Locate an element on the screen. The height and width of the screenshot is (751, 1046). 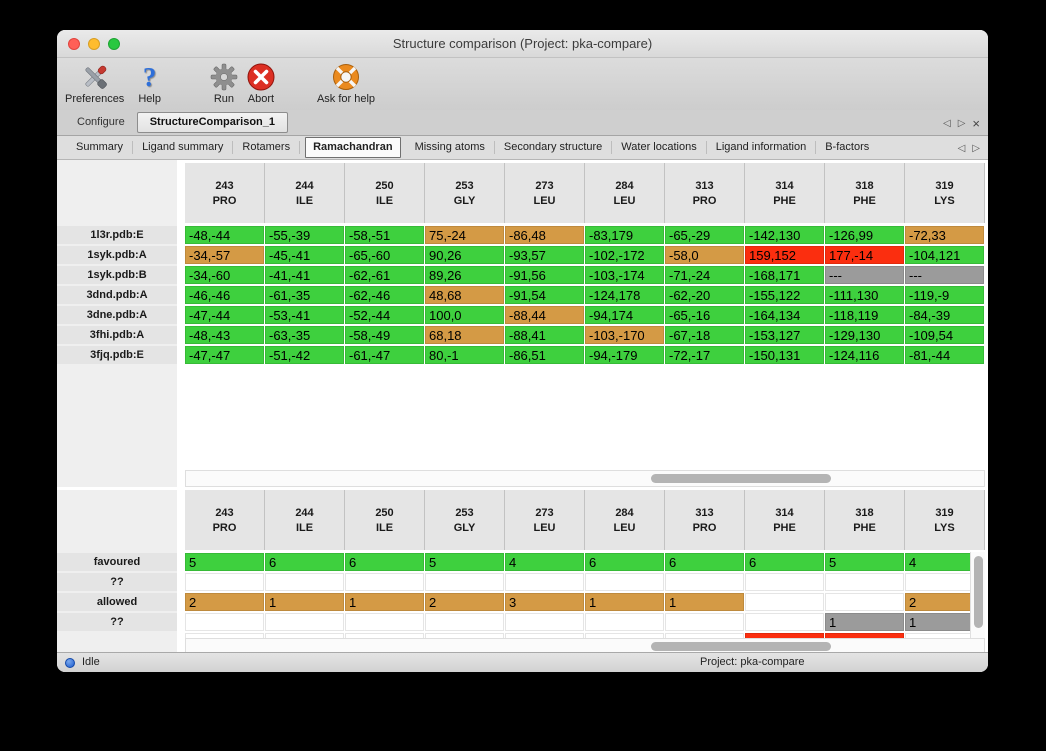
table-cell: -41,-41 is located at coordinates (304, 275).